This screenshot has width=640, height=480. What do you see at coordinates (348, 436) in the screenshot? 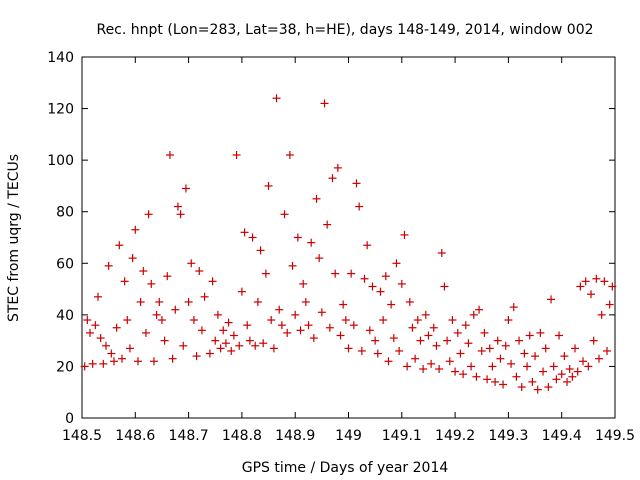
I see `x-tick-label: 149` at bounding box center [348, 436].